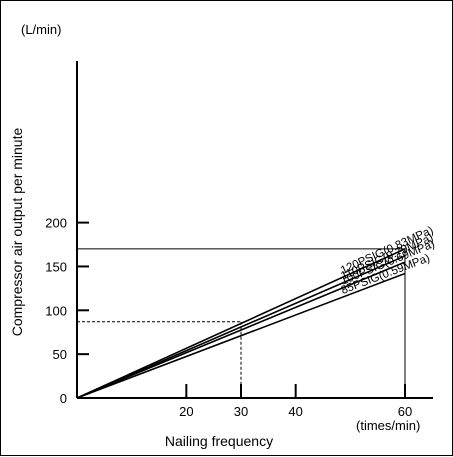  I want to click on x-tick-label: 30, so click(241, 411).